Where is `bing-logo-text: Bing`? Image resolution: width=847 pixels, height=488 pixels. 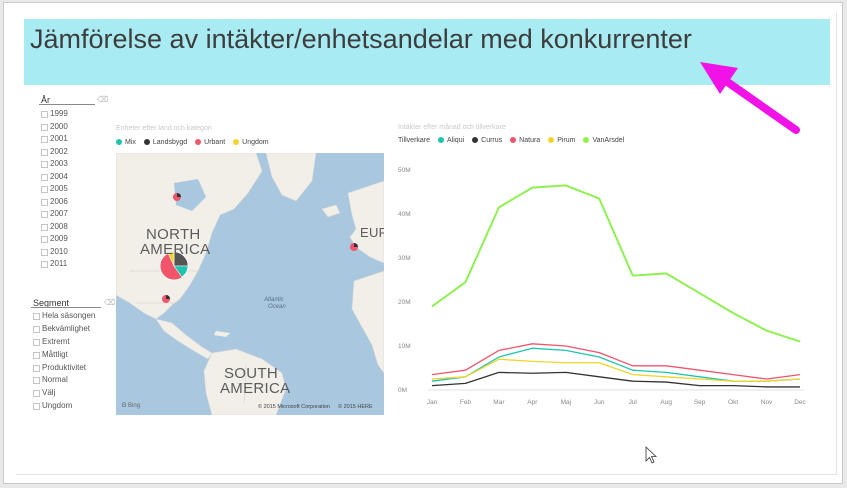 bing-logo-text: Bing is located at coordinates (134, 406).